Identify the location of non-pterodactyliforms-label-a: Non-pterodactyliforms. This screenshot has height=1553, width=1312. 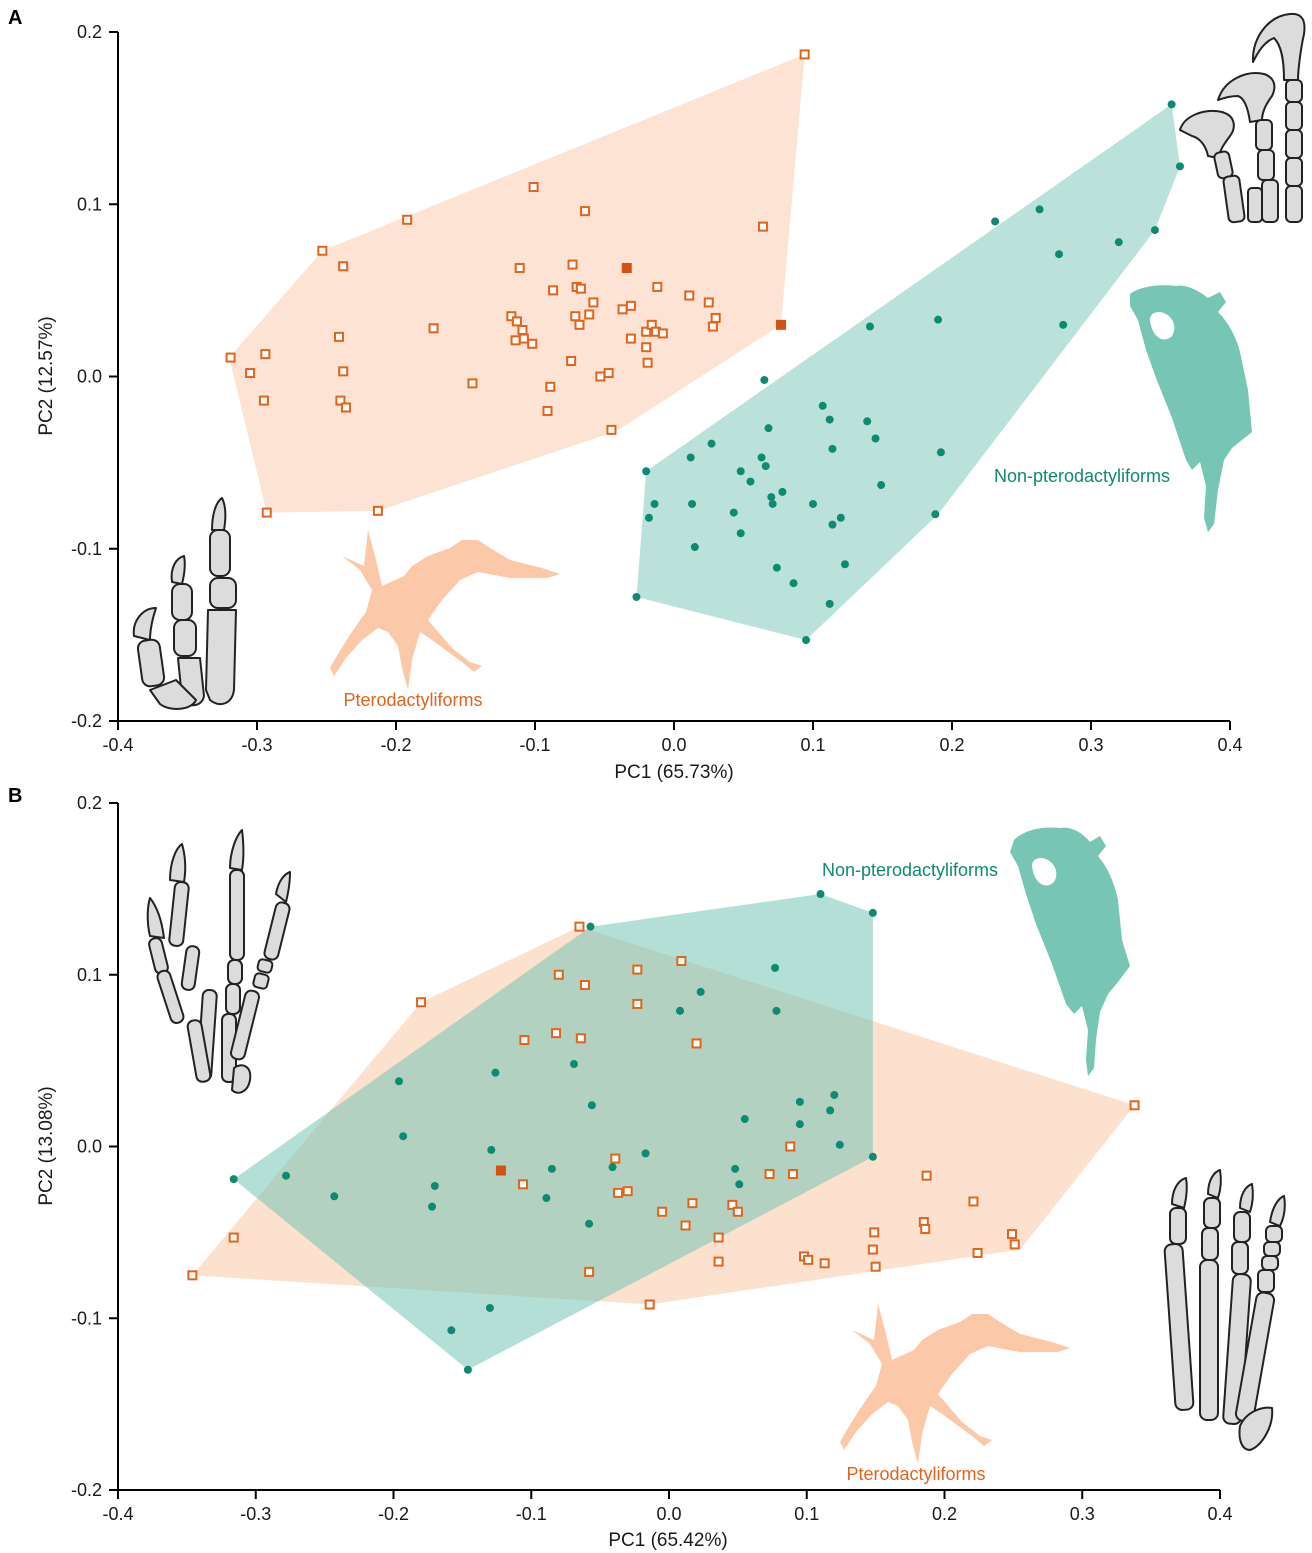
(1082, 476).